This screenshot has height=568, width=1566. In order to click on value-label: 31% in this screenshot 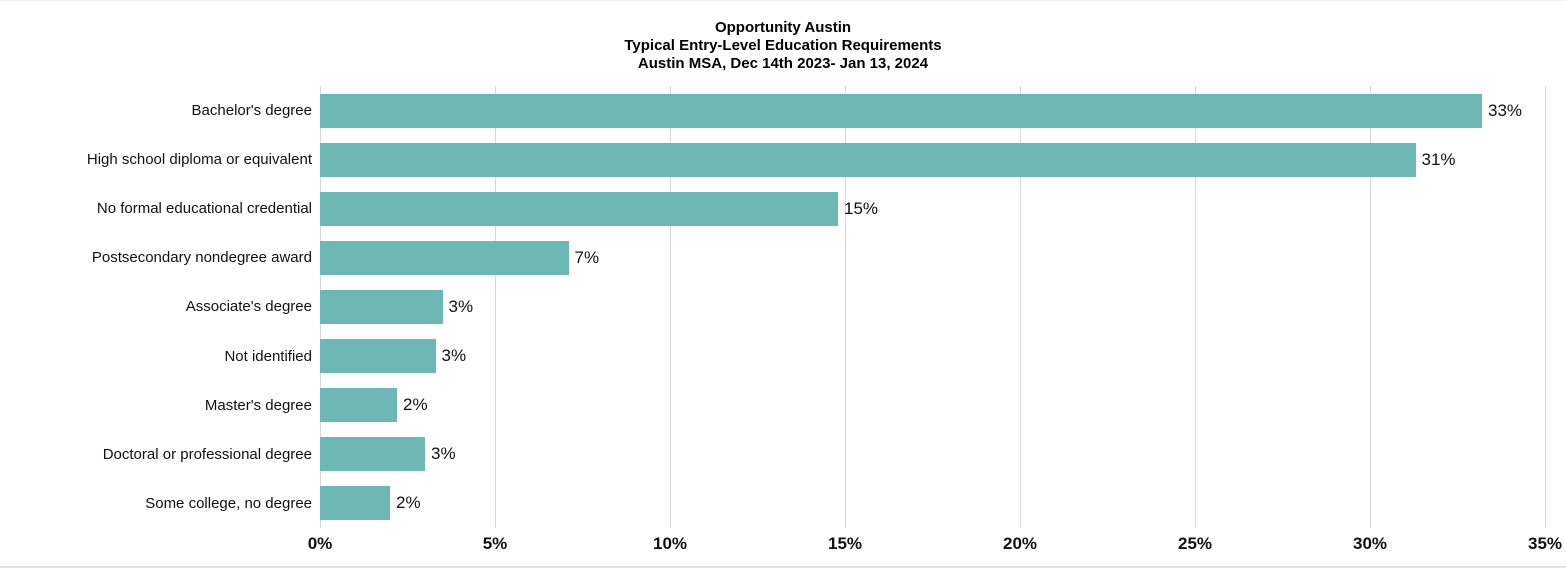, I will do `click(1438, 159)`.